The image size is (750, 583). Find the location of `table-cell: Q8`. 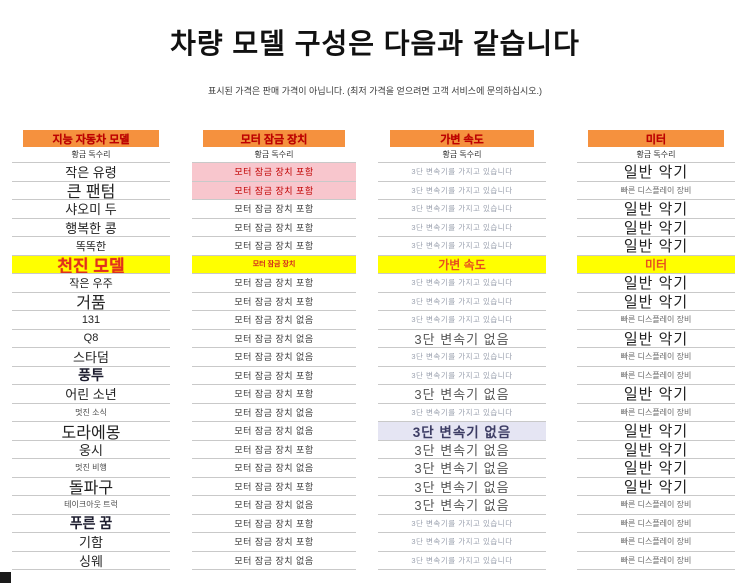

table-cell: Q8 is located at coordinates (91, 339).